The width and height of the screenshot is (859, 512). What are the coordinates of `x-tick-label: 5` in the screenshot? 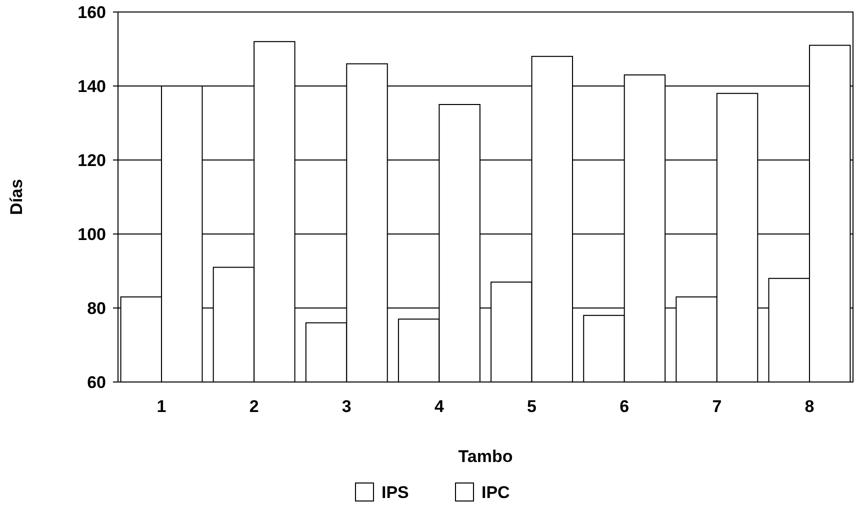 It's located at (532, 406).